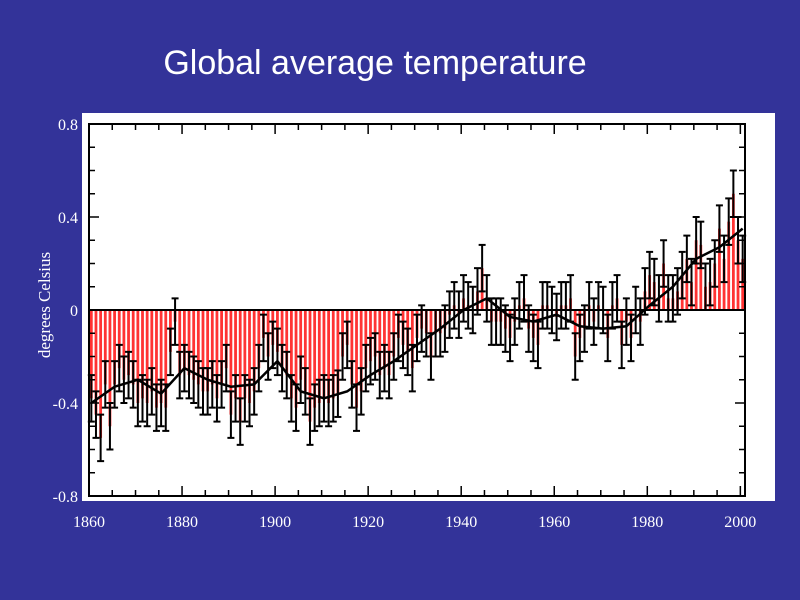  What do you see at coordinates (394, 356) in the screenshot?
I see `error-bar-1925` at bounding box center [394, 356].